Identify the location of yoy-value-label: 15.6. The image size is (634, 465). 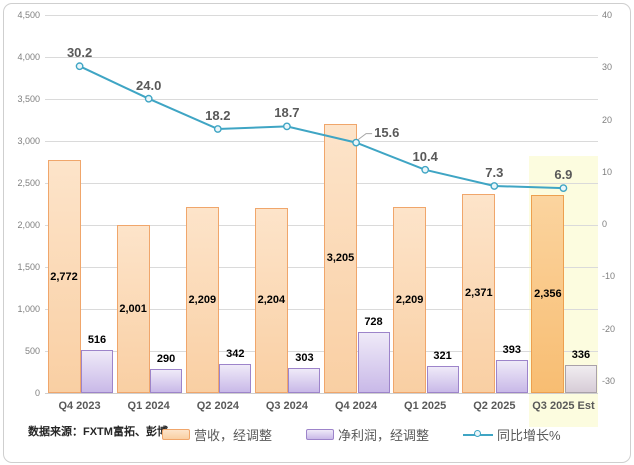
(387, 132).